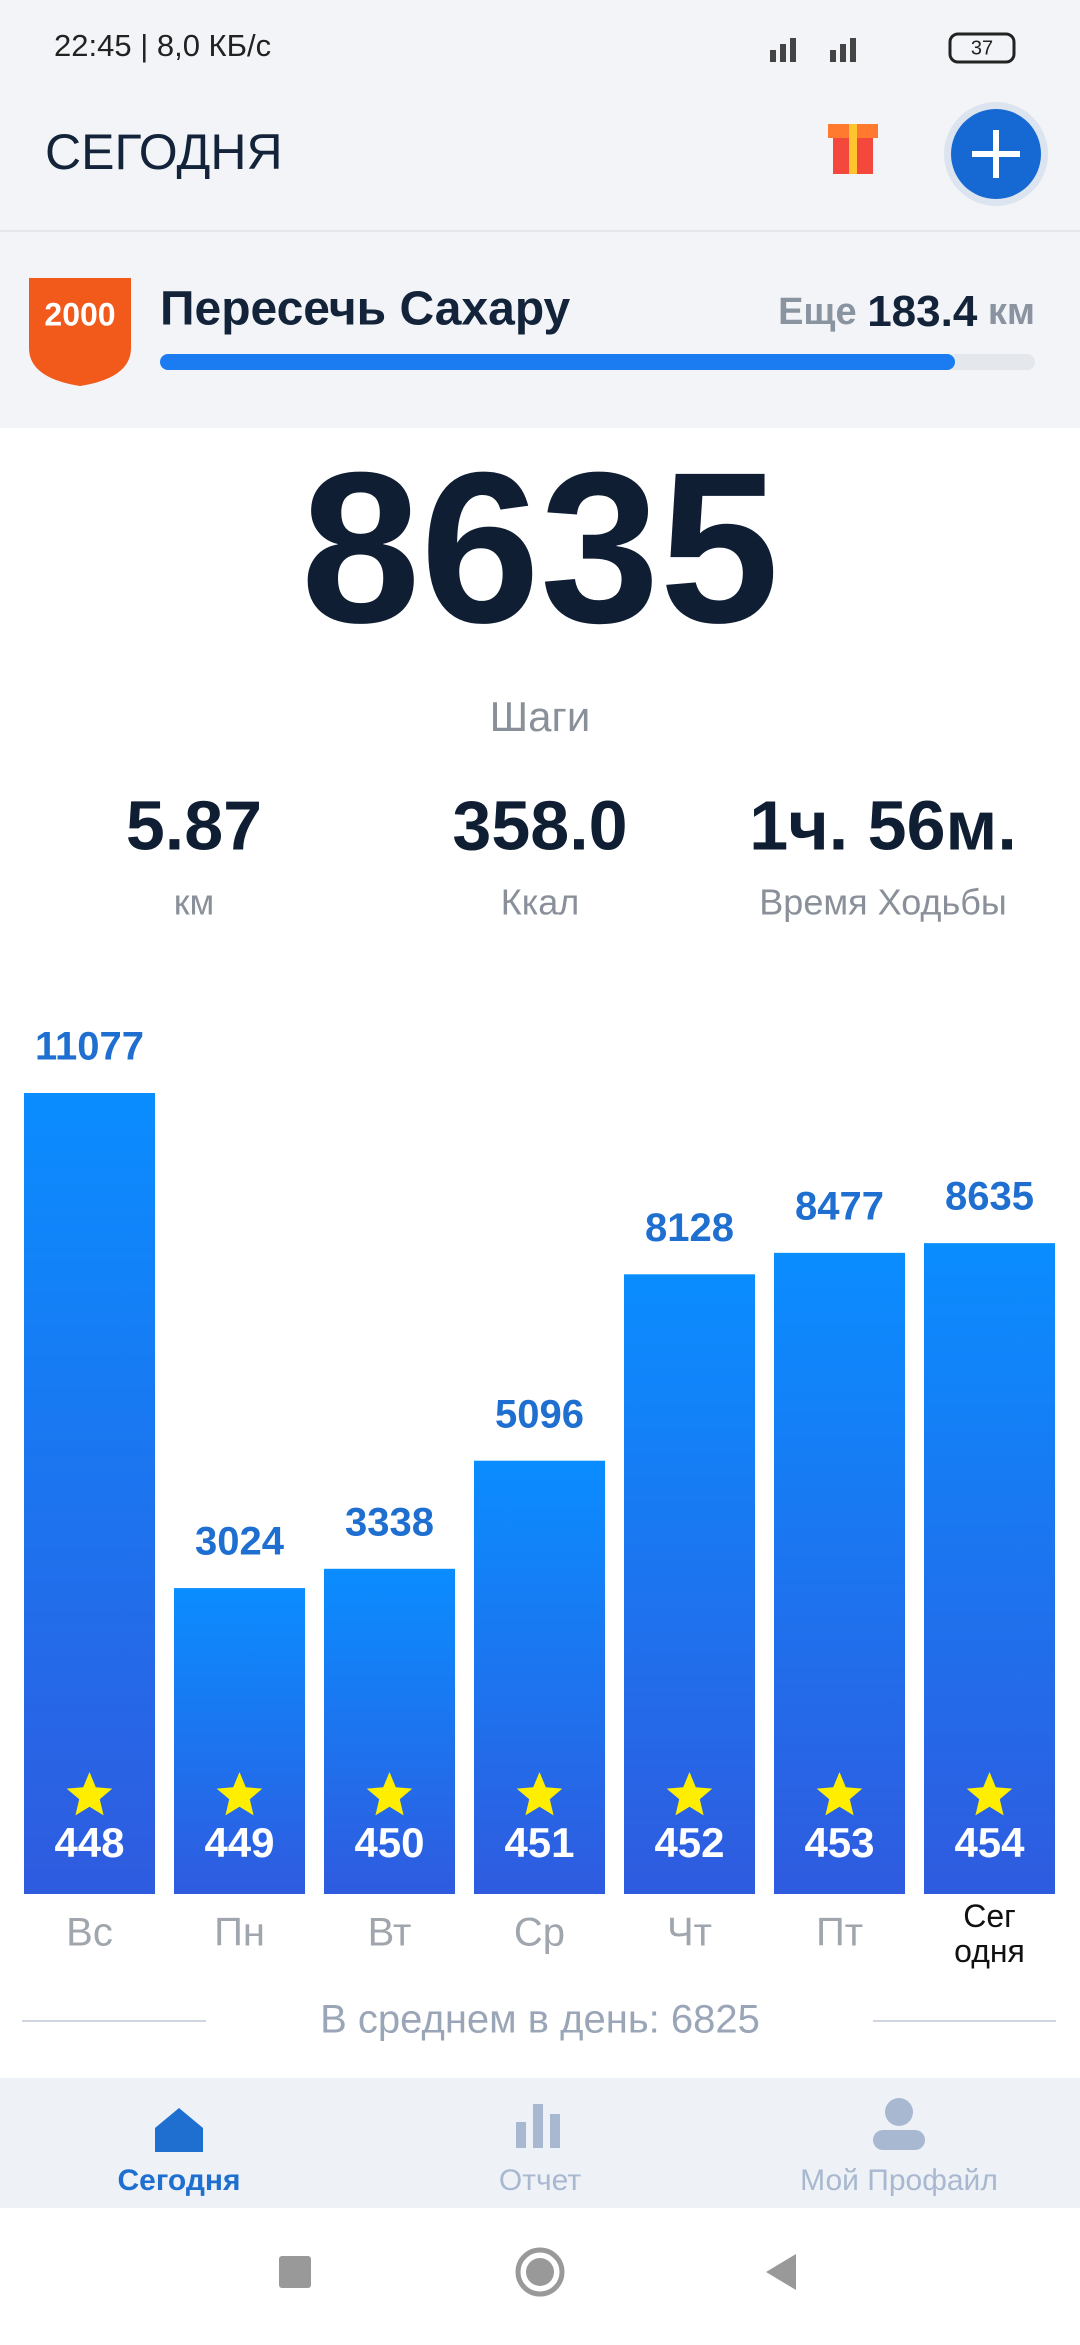 The height and width of the screenshot is (2345, 1080). I want to click on nav-icon-home, so click(179, 2130).